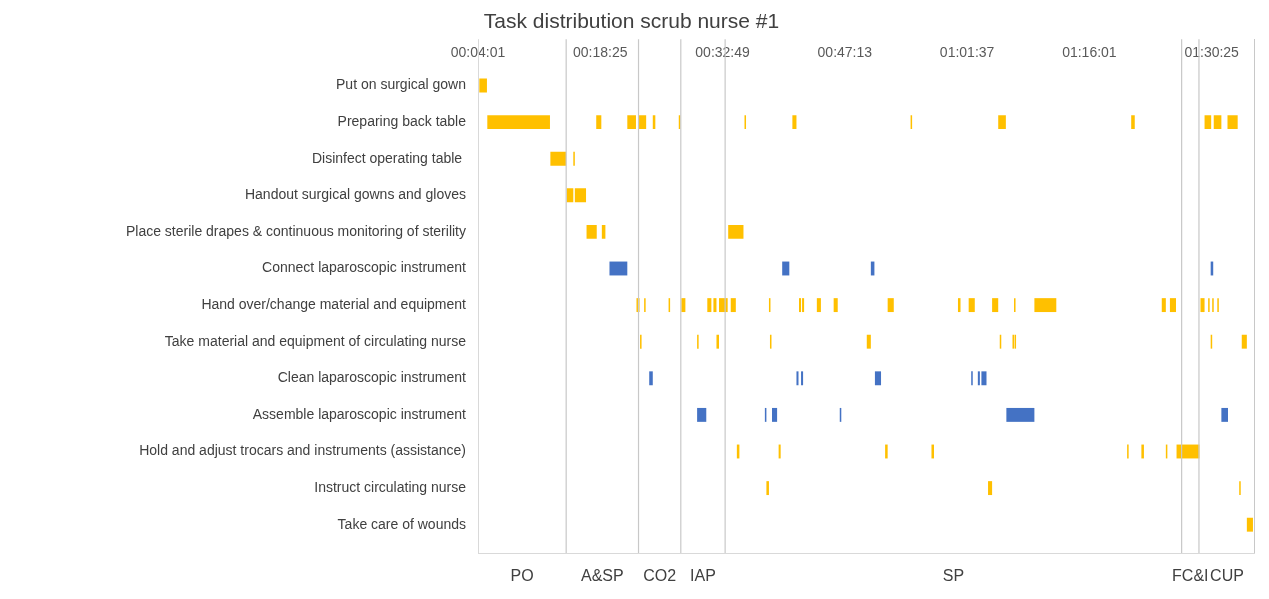 The image size is (1269, 599). I want to click on y-tick-label: Take material and equipment of circulating nurse, so click(315, 340).